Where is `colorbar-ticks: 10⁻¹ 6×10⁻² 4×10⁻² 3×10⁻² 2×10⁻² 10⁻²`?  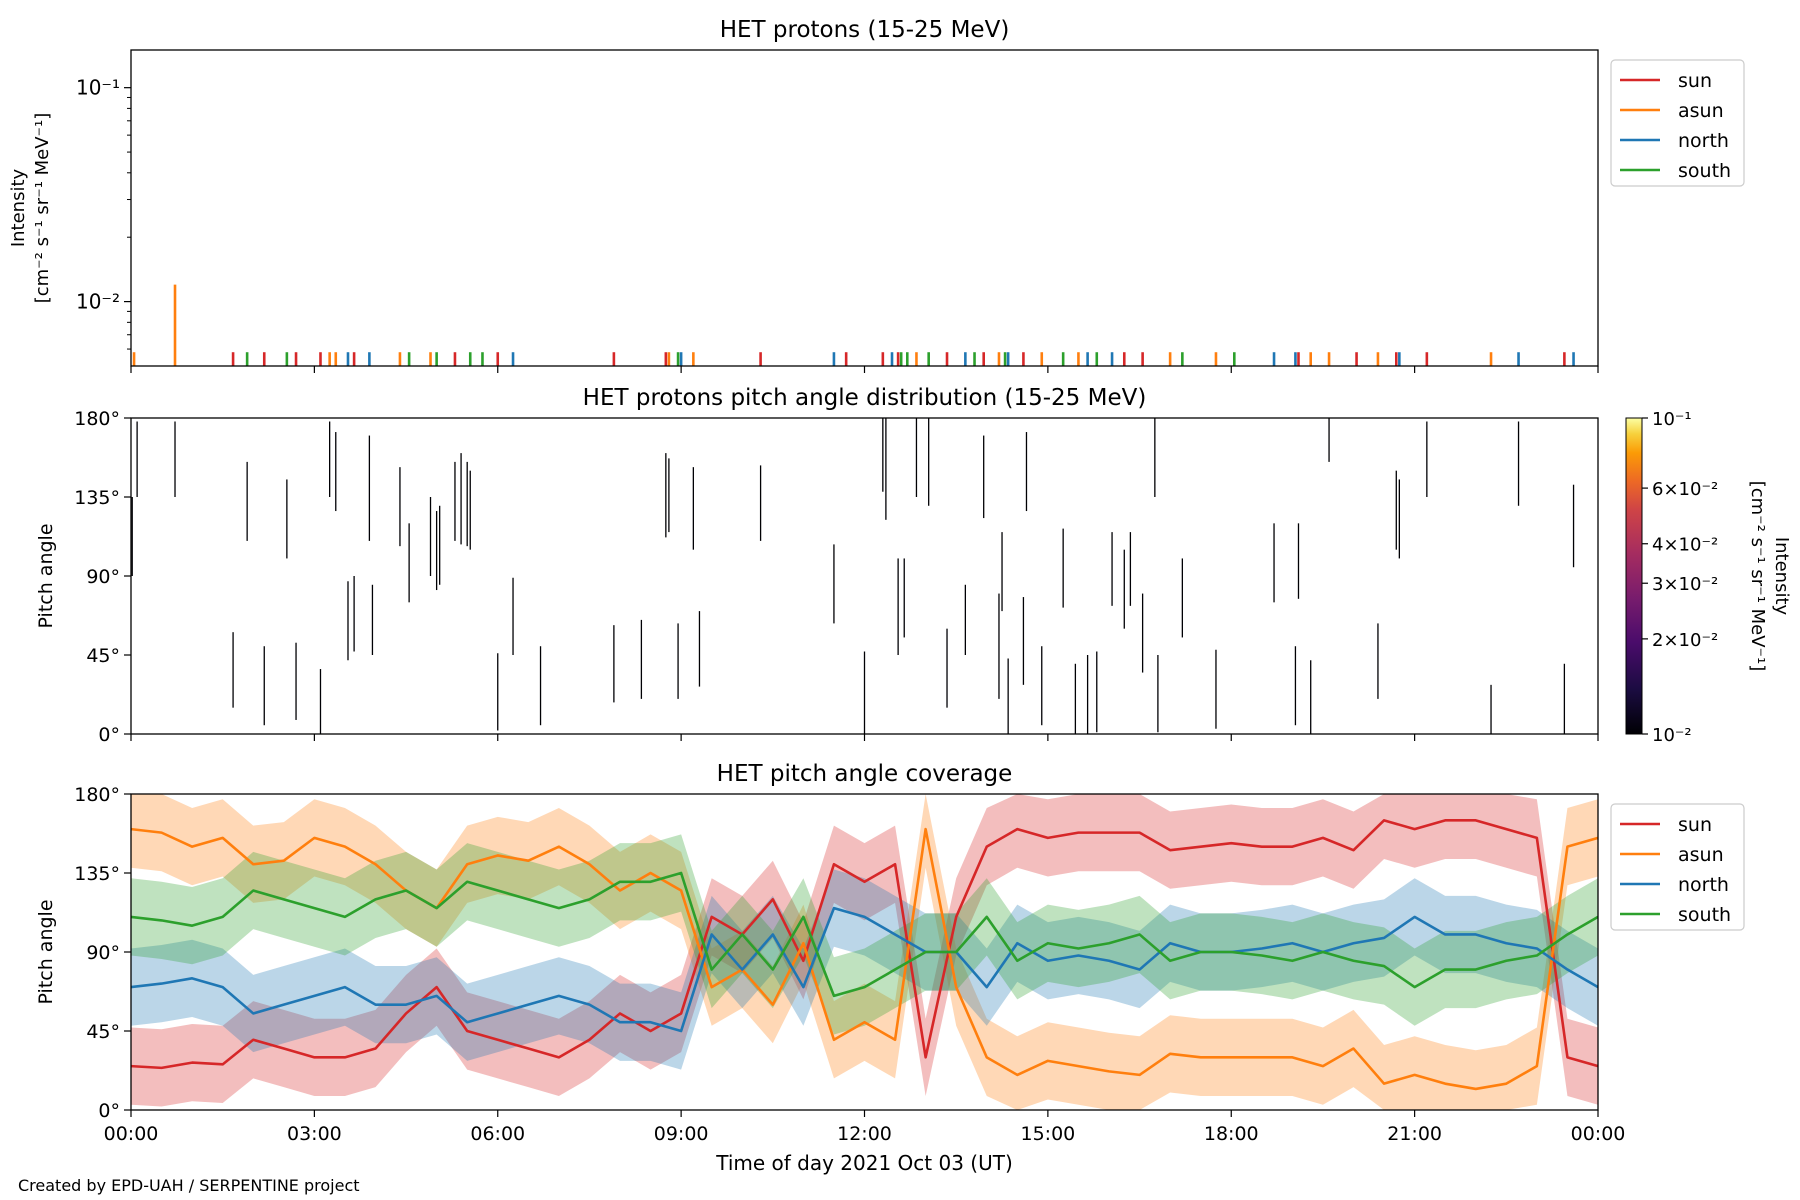
colorbar-ticks: 10⁻¹ 6×10⁻² 4×10⁻² 3×10⁻² 2×10⁻² 10⁻² is located at coordinates (1680, 577).